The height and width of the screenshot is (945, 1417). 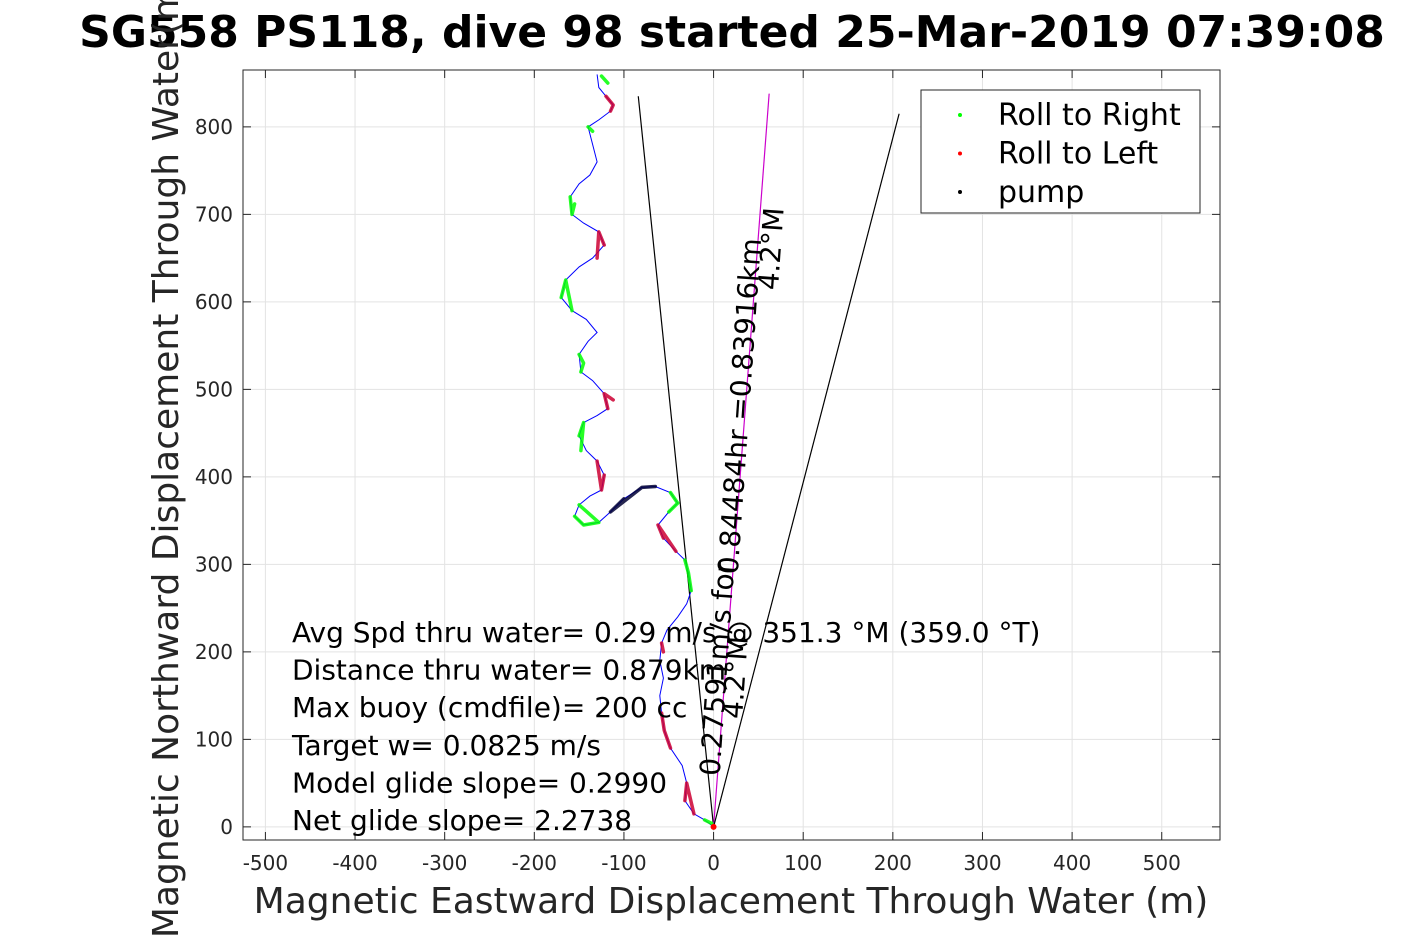 I want to click on x-tick-label: -200, so click(x=534, y=863).